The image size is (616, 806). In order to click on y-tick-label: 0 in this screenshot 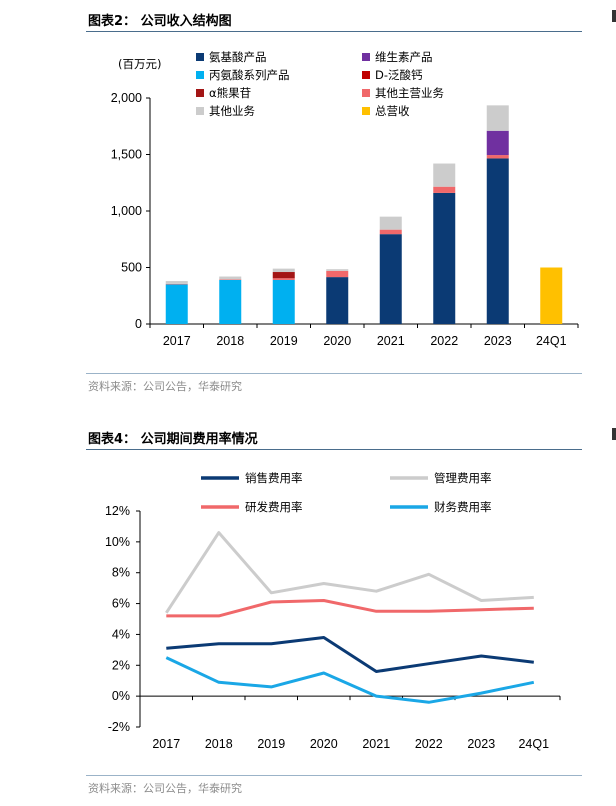, I will do `click(138, 324)`.